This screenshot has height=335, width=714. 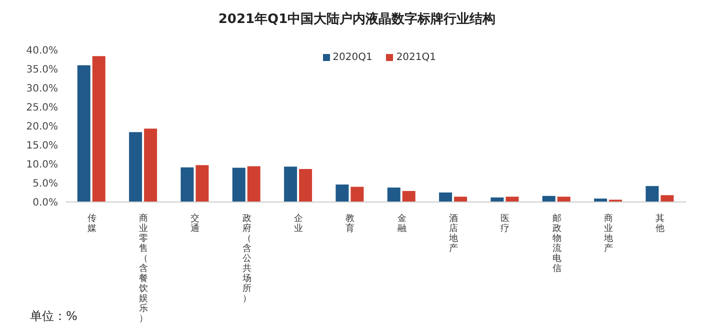 I want to click on y-tick-label: 5.0%, so click(x=45, y=184).